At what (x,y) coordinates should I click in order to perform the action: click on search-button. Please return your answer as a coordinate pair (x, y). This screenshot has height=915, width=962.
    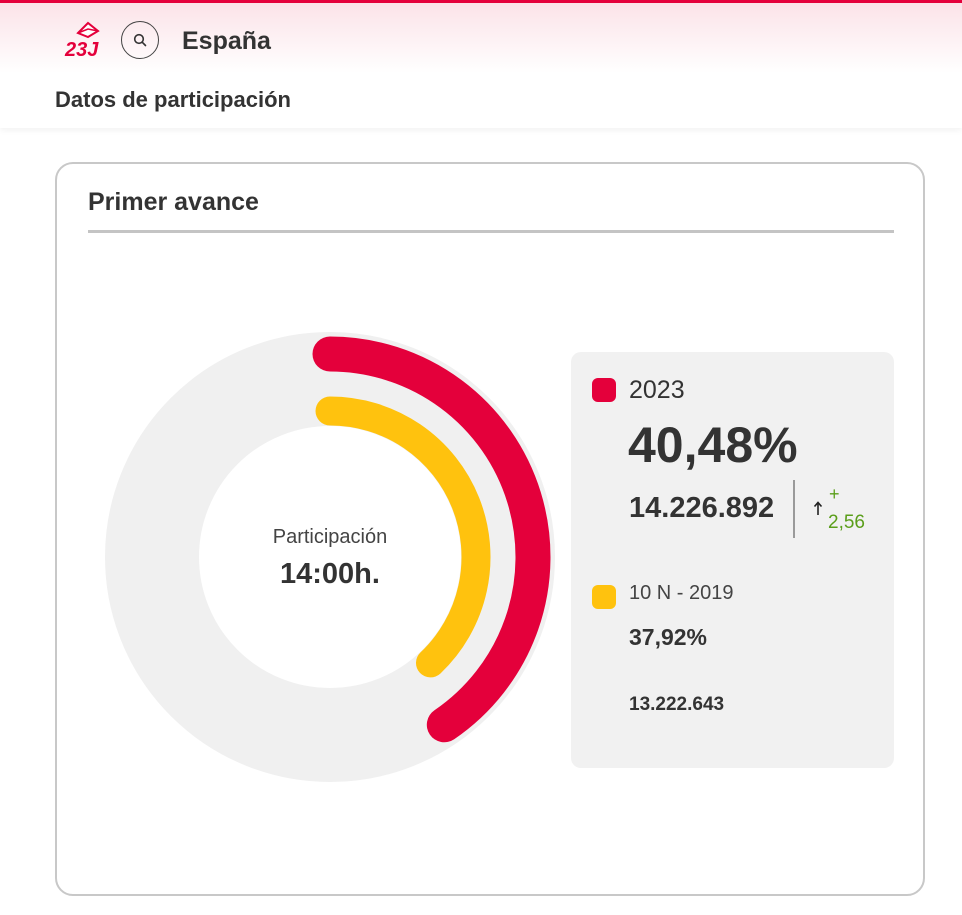
    Looking at the image, I should click on (140, 40).